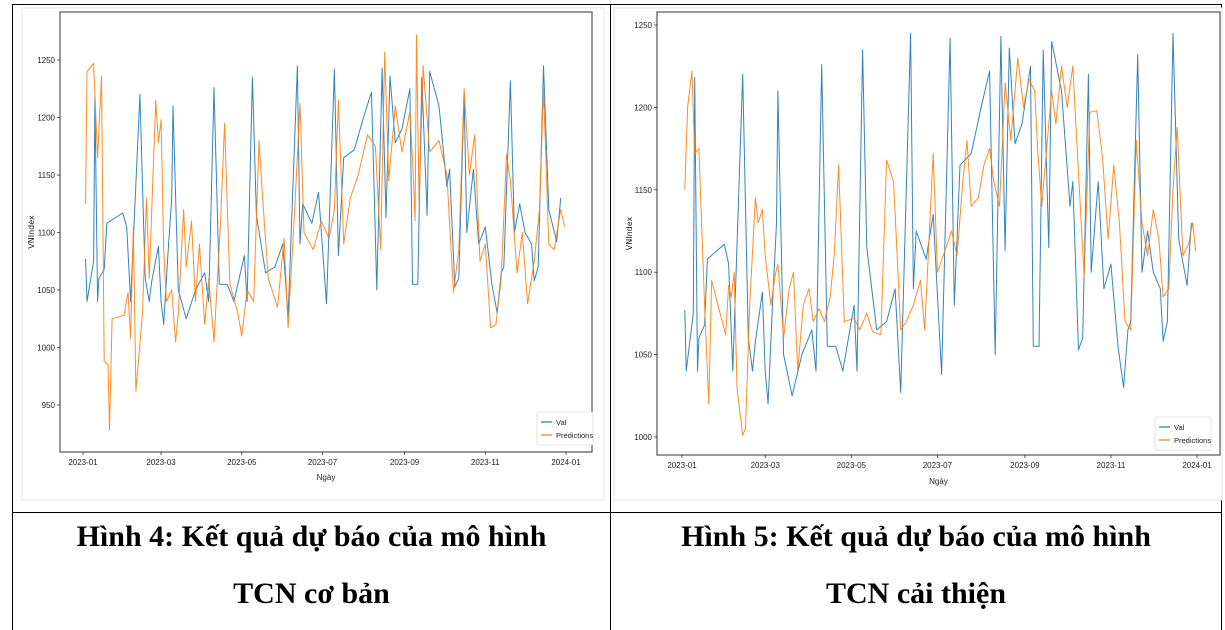 The image size is (1225, 630). I want to click on caption-line-1: Hình 4: Kết quả dự báo của mô hình, so click(311, 536).